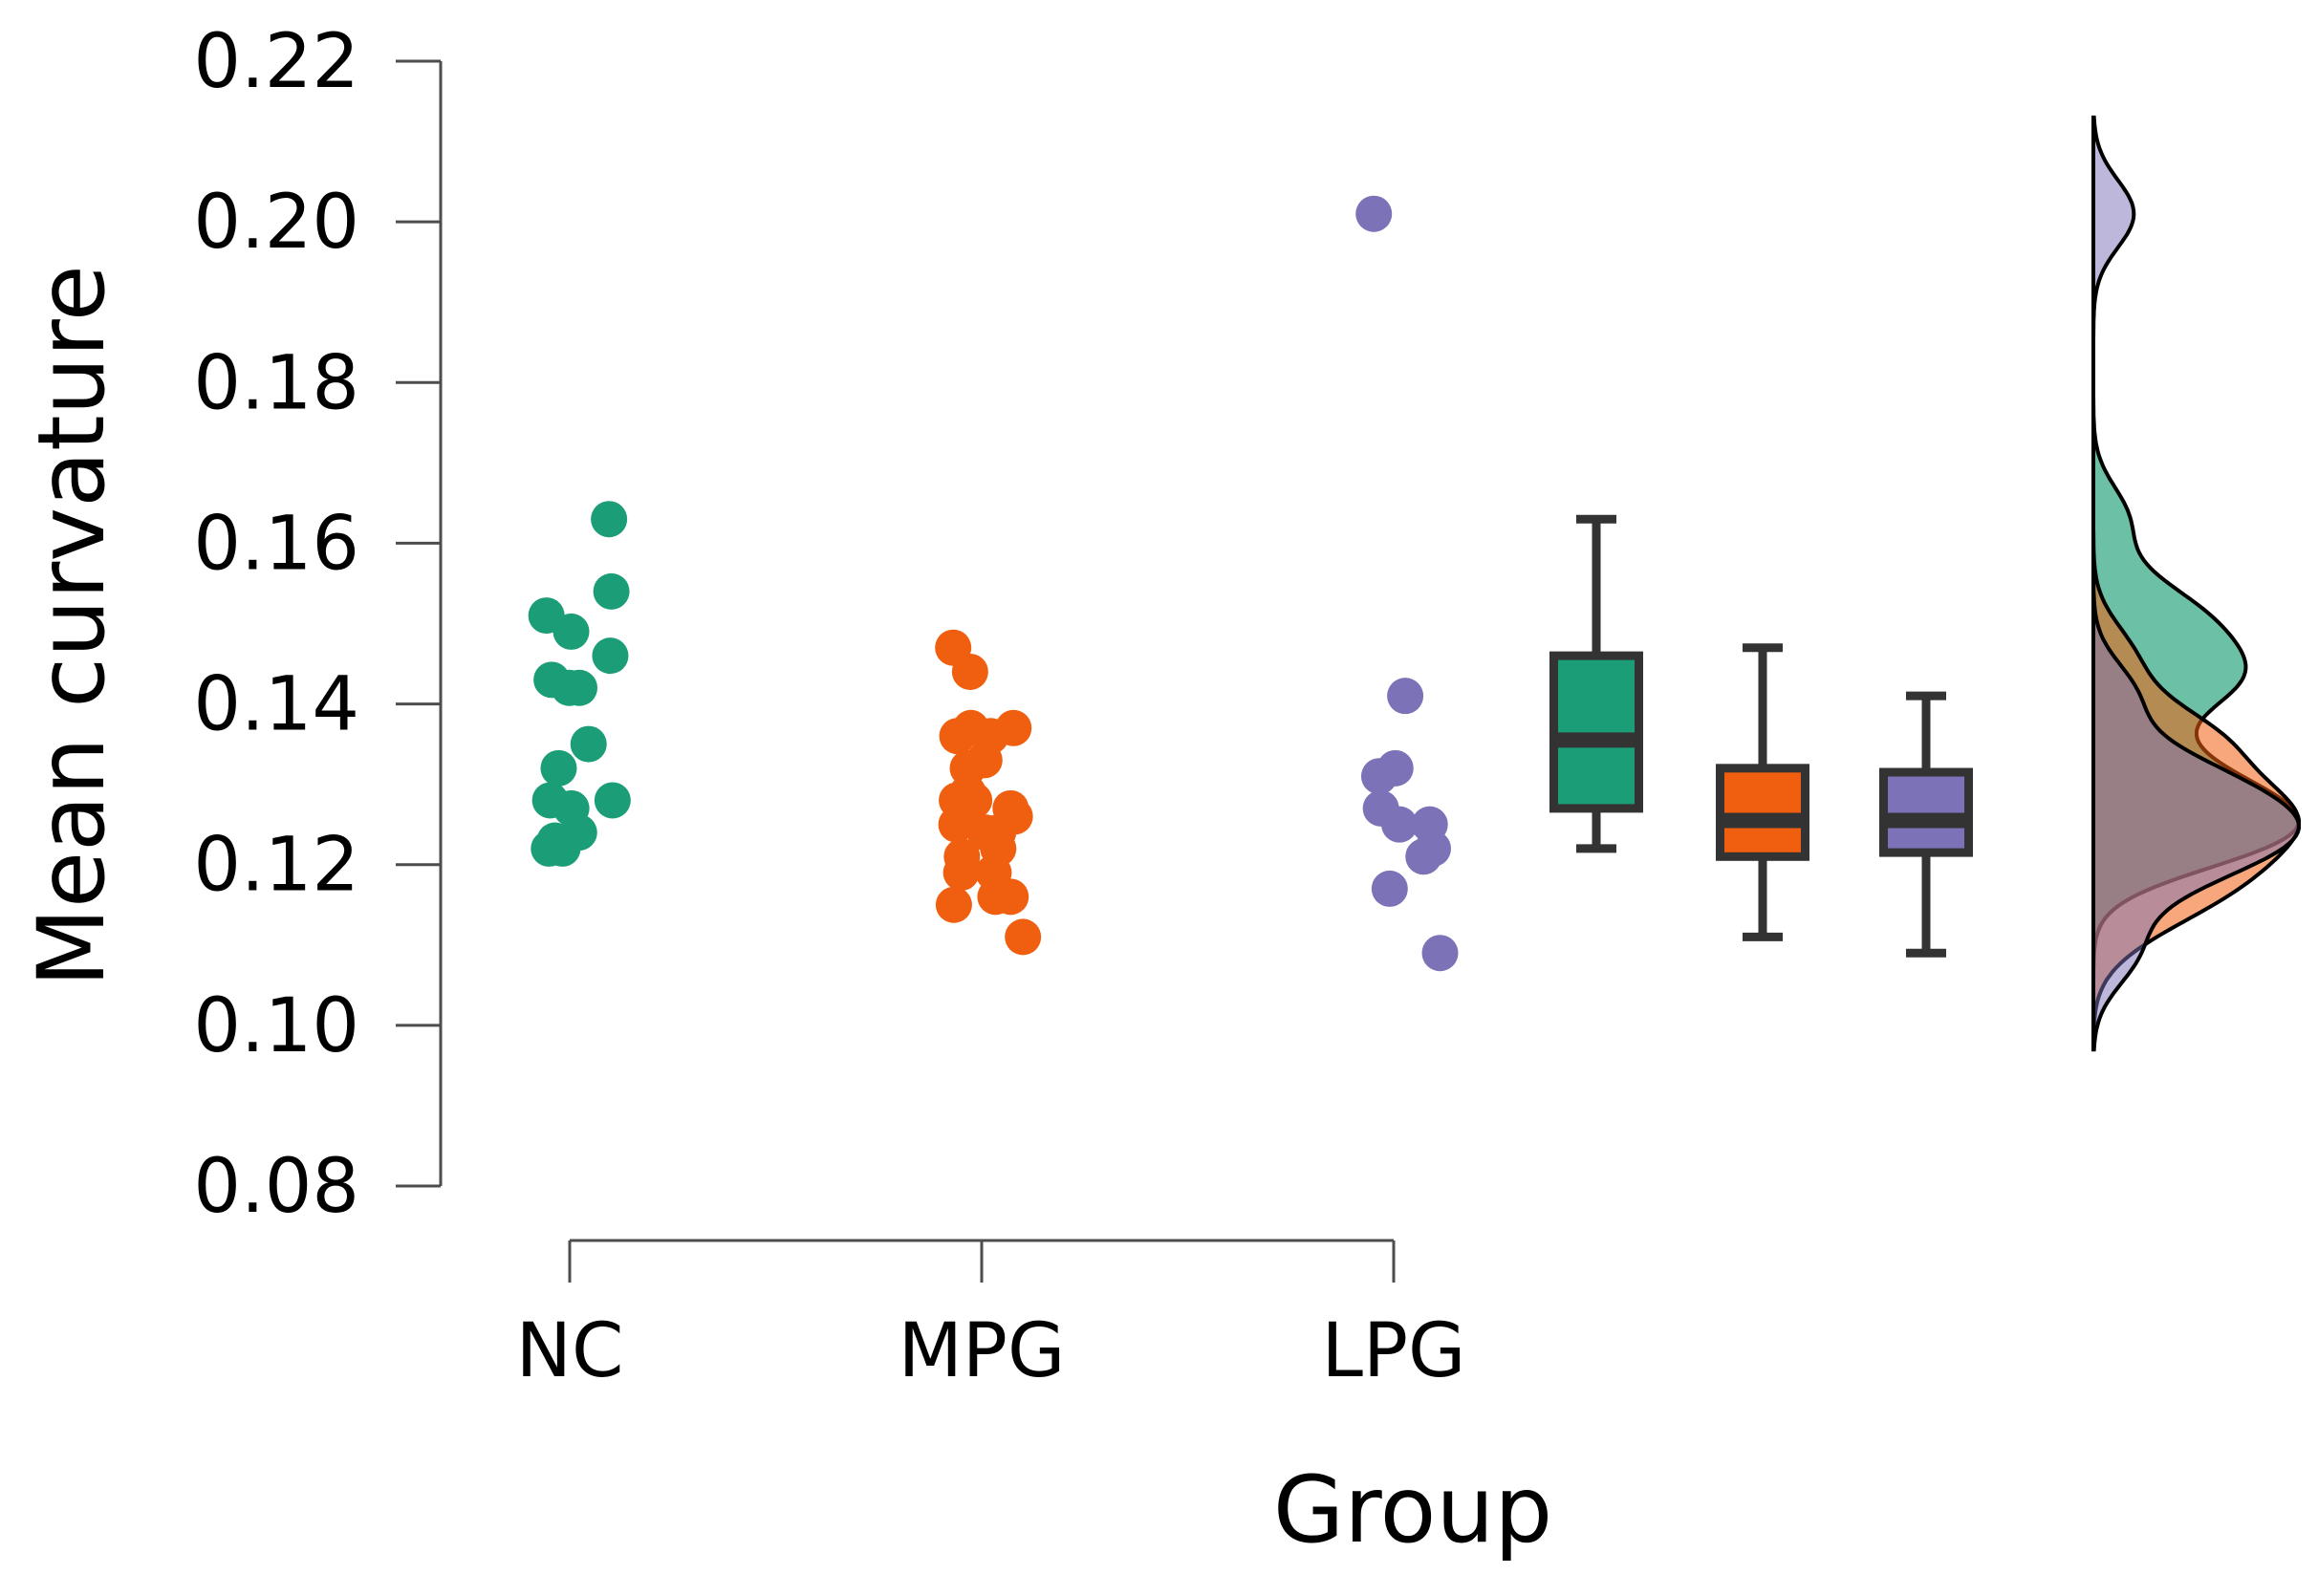 This screenshot has height=1596, width=2318. What do you see at coordinates (1412, 1510) in the screenshot?
I see `x-axis-title: Group` at bounding box center [1412, 1510].